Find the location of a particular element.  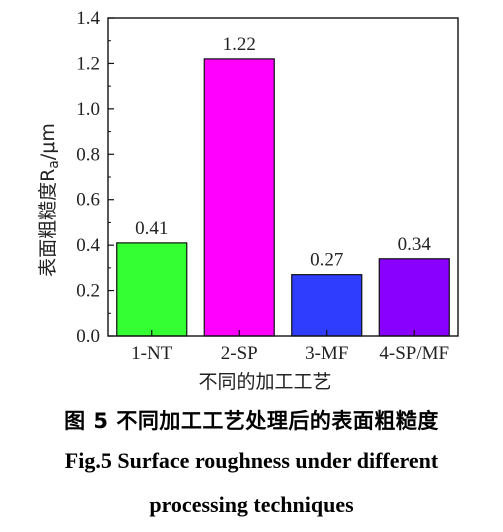

x-tick-label: 4-SP/MF is located at coordinates (414, 353).